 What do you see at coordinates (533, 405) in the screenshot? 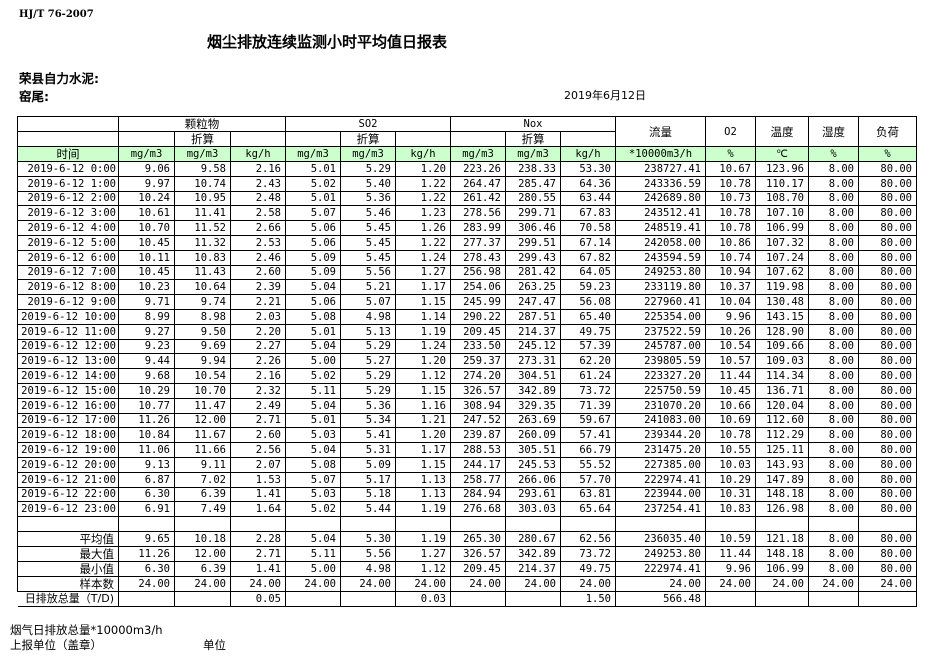
I see `value-cell: 329.35` at bounding box center [533, 405].